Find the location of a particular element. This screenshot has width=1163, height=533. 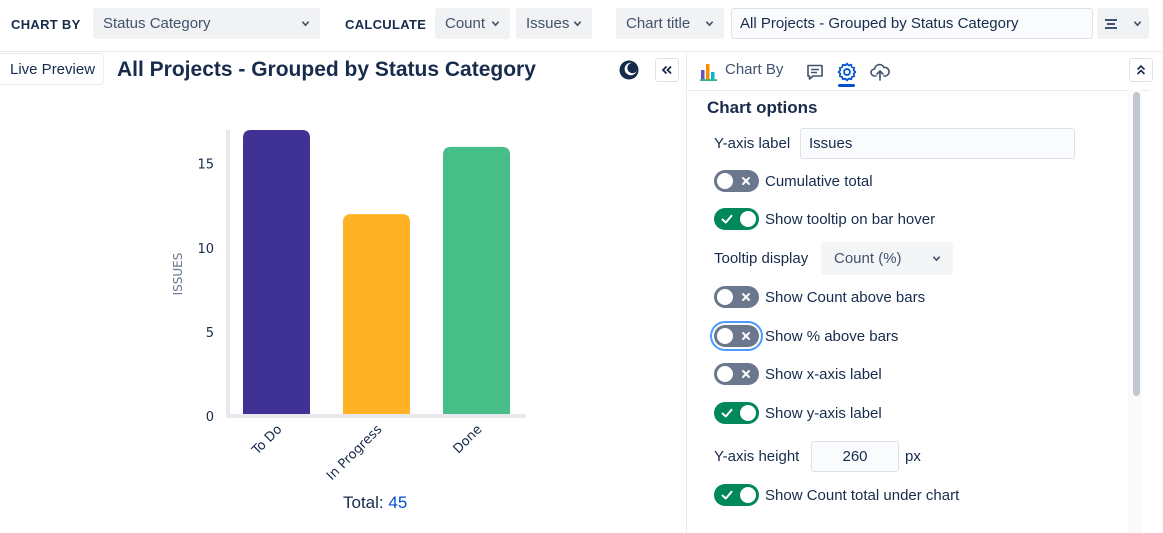

bar-done is located at coordinates (476, 281).